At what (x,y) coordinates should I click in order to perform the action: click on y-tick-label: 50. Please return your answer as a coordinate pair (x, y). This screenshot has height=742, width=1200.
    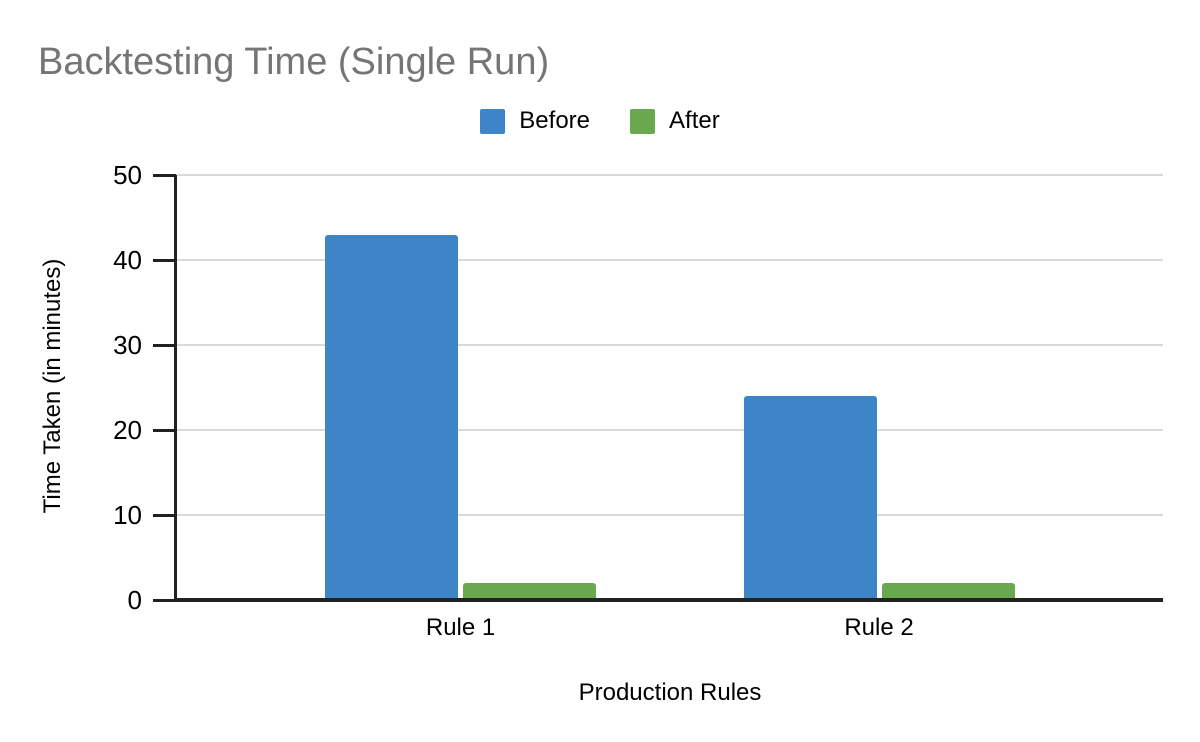
    Looking at the image, I should click on (127, 175).